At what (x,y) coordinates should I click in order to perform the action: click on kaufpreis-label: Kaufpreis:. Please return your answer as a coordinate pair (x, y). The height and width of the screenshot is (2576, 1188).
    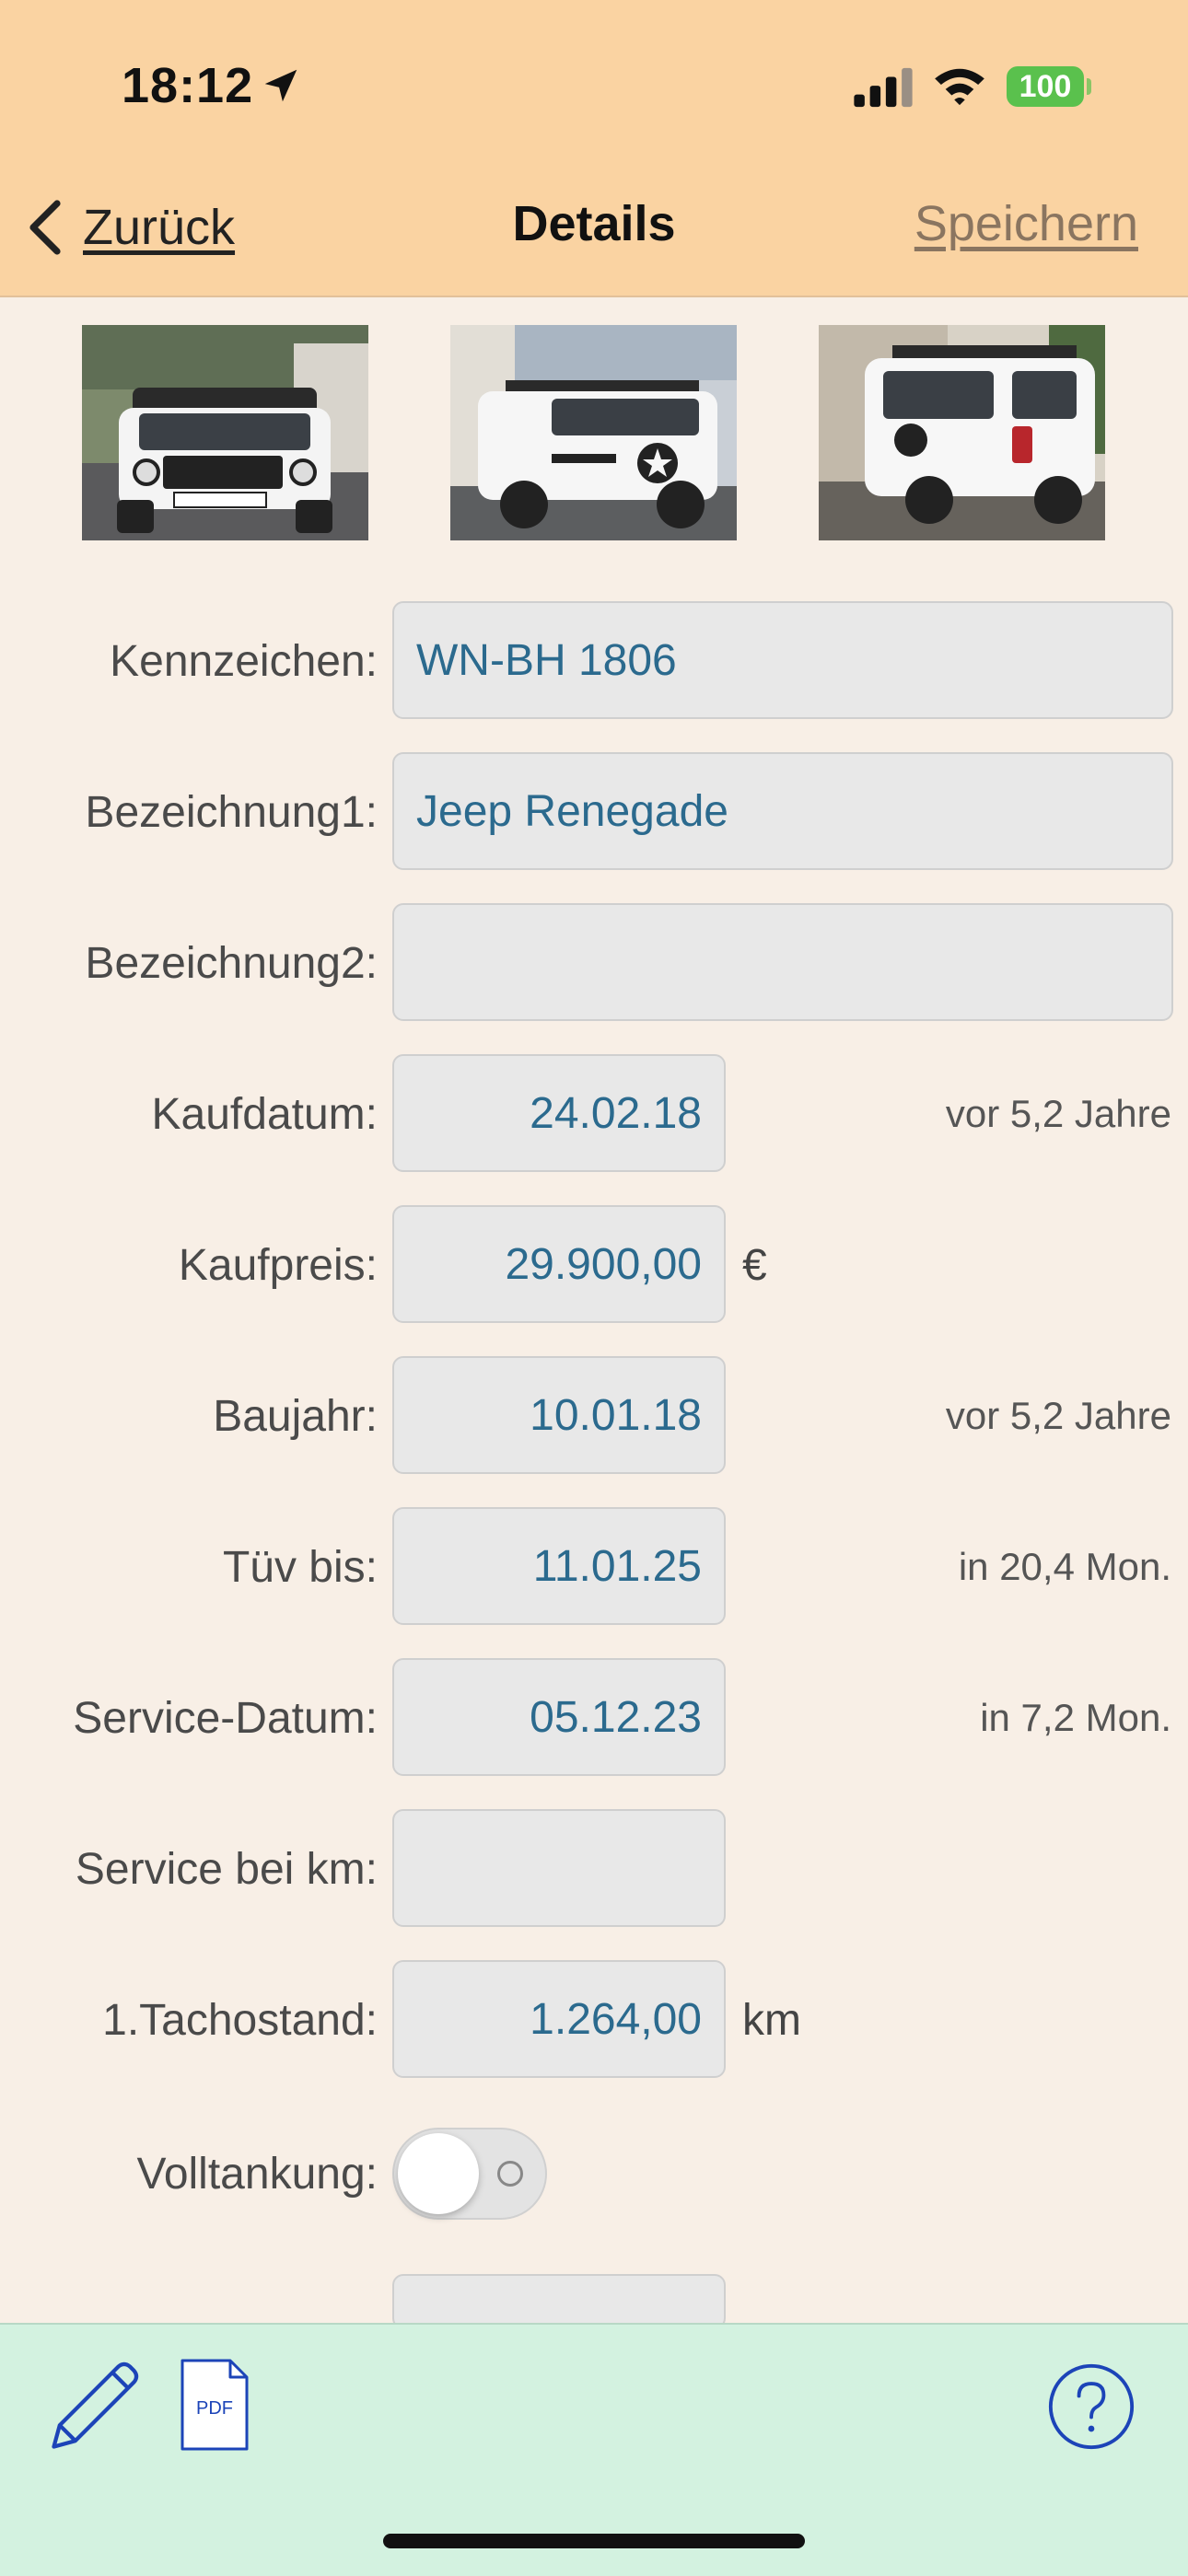
    Looking at the image, I should click on (278, 1265).